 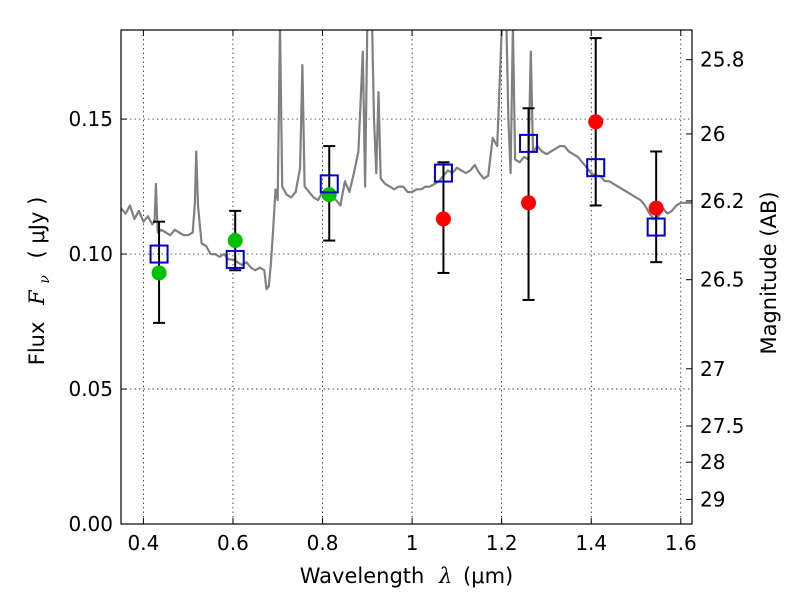 What do you see at coordinates (722, 426) in the screenshot?
I see `y2-tick-label: 27.5` at bounding box center [722, 426].